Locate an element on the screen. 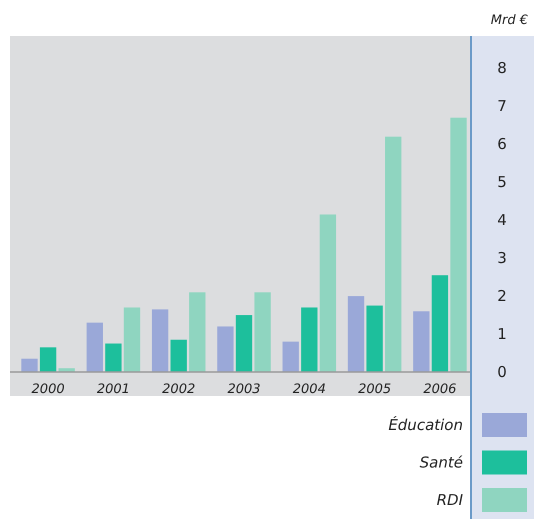  legend-label: Éducation is located at coordinates (425, 425).